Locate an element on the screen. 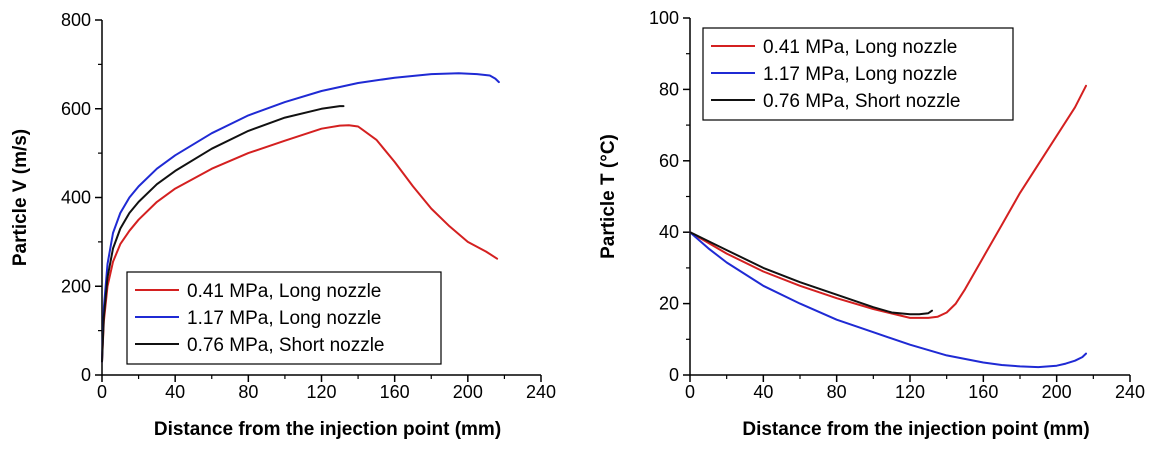 The height and width of the screenshot is (450, 1156). y-tick-label: 600 is located at coordinates (76, 109).